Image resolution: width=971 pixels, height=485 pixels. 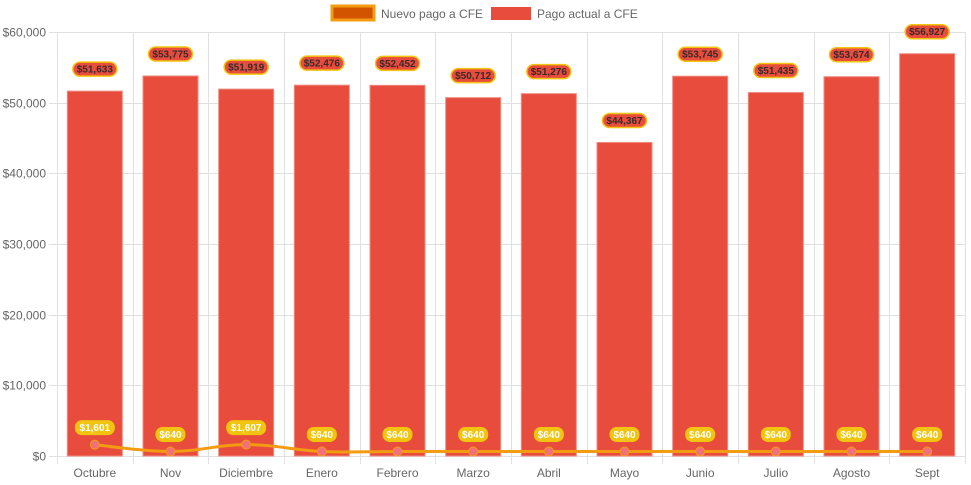 What do you see at coordinates (775, 473) in the screenshot?
I see `x-tick-label: Julio` at bounding box center [775, 473].